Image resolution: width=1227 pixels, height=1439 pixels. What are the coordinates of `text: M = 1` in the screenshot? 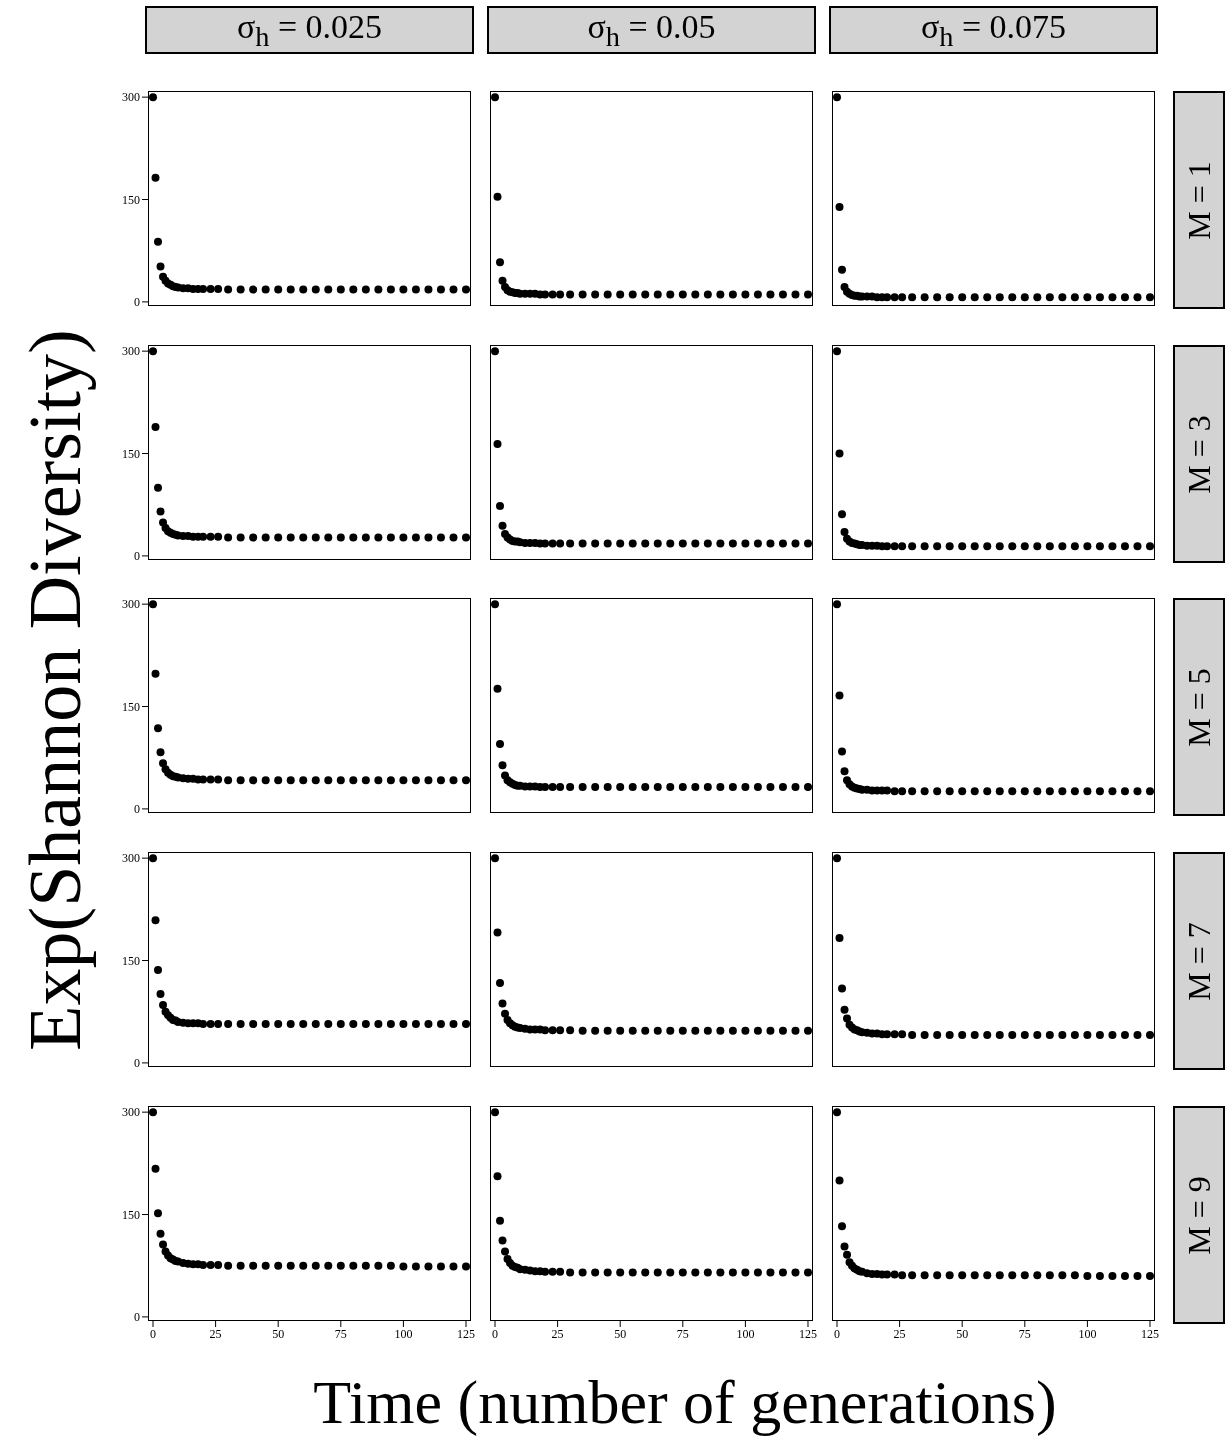 It's located at (1199, 200).